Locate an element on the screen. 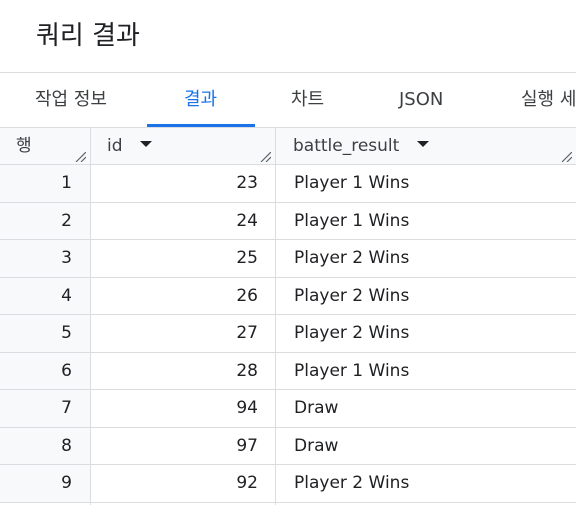 This screenshot has height=505, width=576. cell-id: 92 is located at coordinates (247, 483).